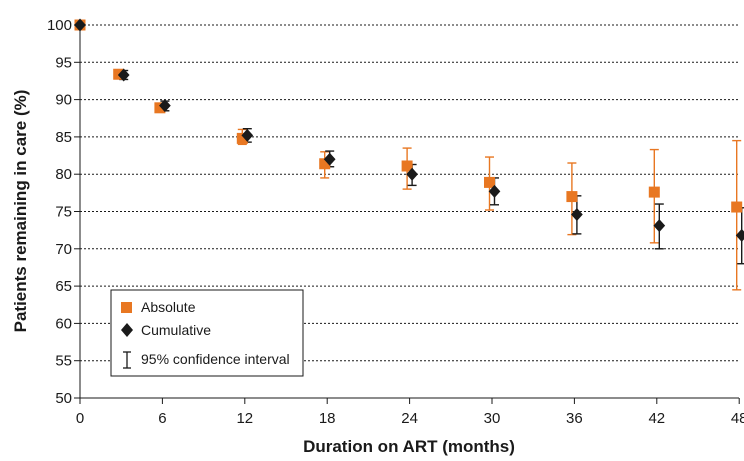 The image size is (744, 461). Describe the element at coordinates (492, 418) in the screenshot. I see `x-tick-label: 30` at that location.